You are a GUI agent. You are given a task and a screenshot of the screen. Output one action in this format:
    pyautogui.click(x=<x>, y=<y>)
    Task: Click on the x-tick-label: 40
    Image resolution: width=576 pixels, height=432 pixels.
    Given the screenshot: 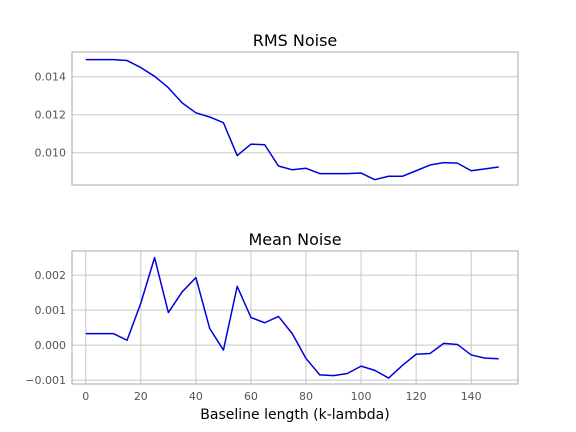 What is the action you would take?
    pyautogui.click(x=196, y=396)
    